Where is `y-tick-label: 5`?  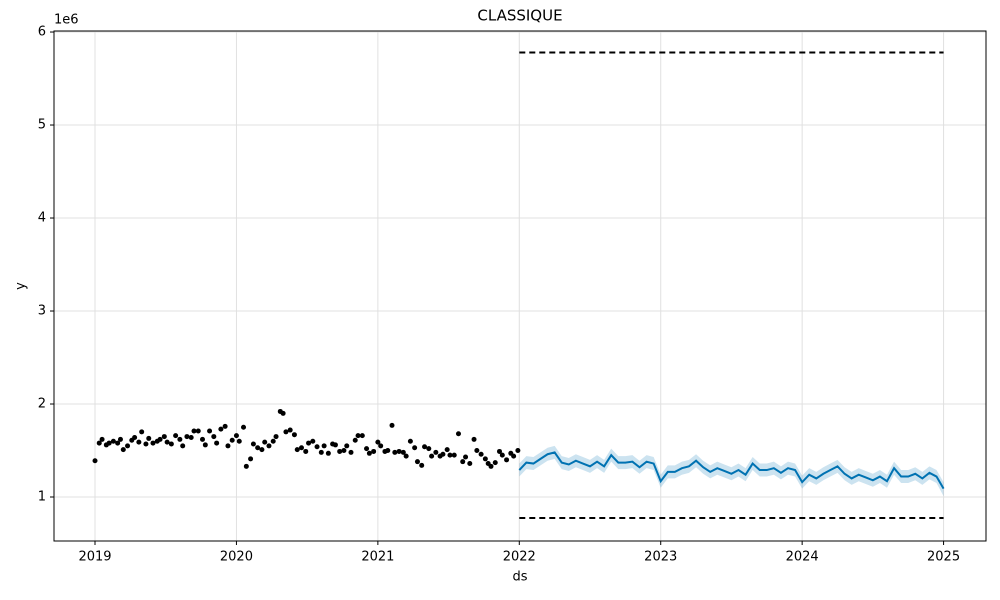
y-tick-label: 5 is located at coordinates (42, 125).